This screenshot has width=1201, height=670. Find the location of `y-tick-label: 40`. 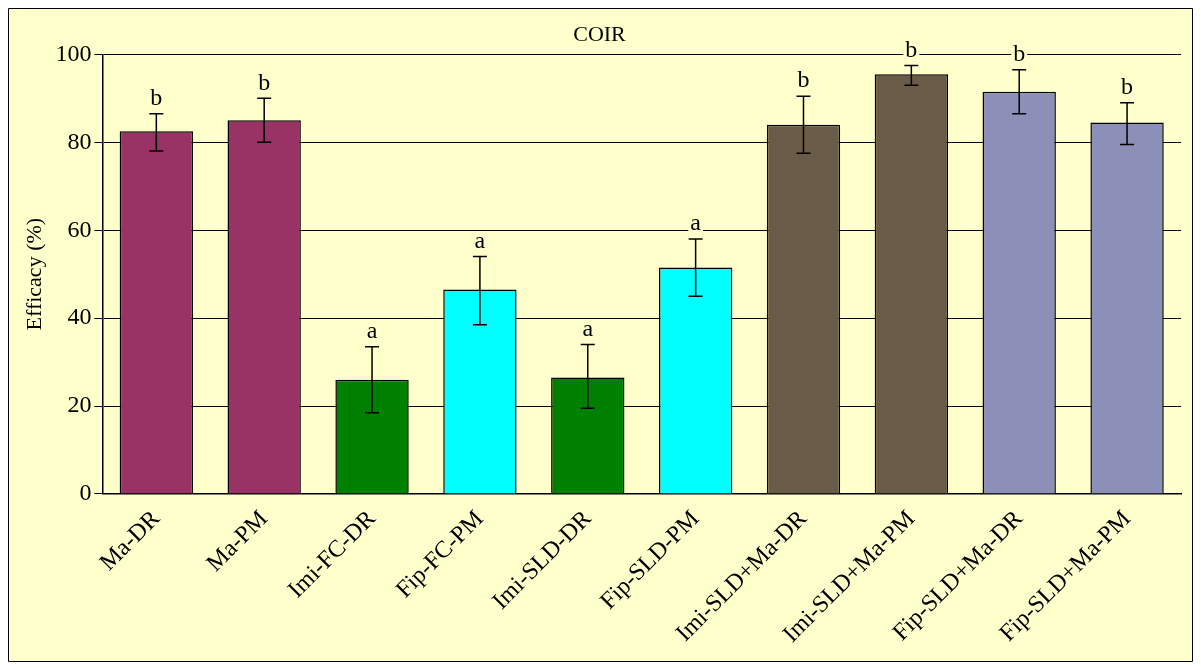

y-tick-label: 40 is located at coordinates (79, 316).